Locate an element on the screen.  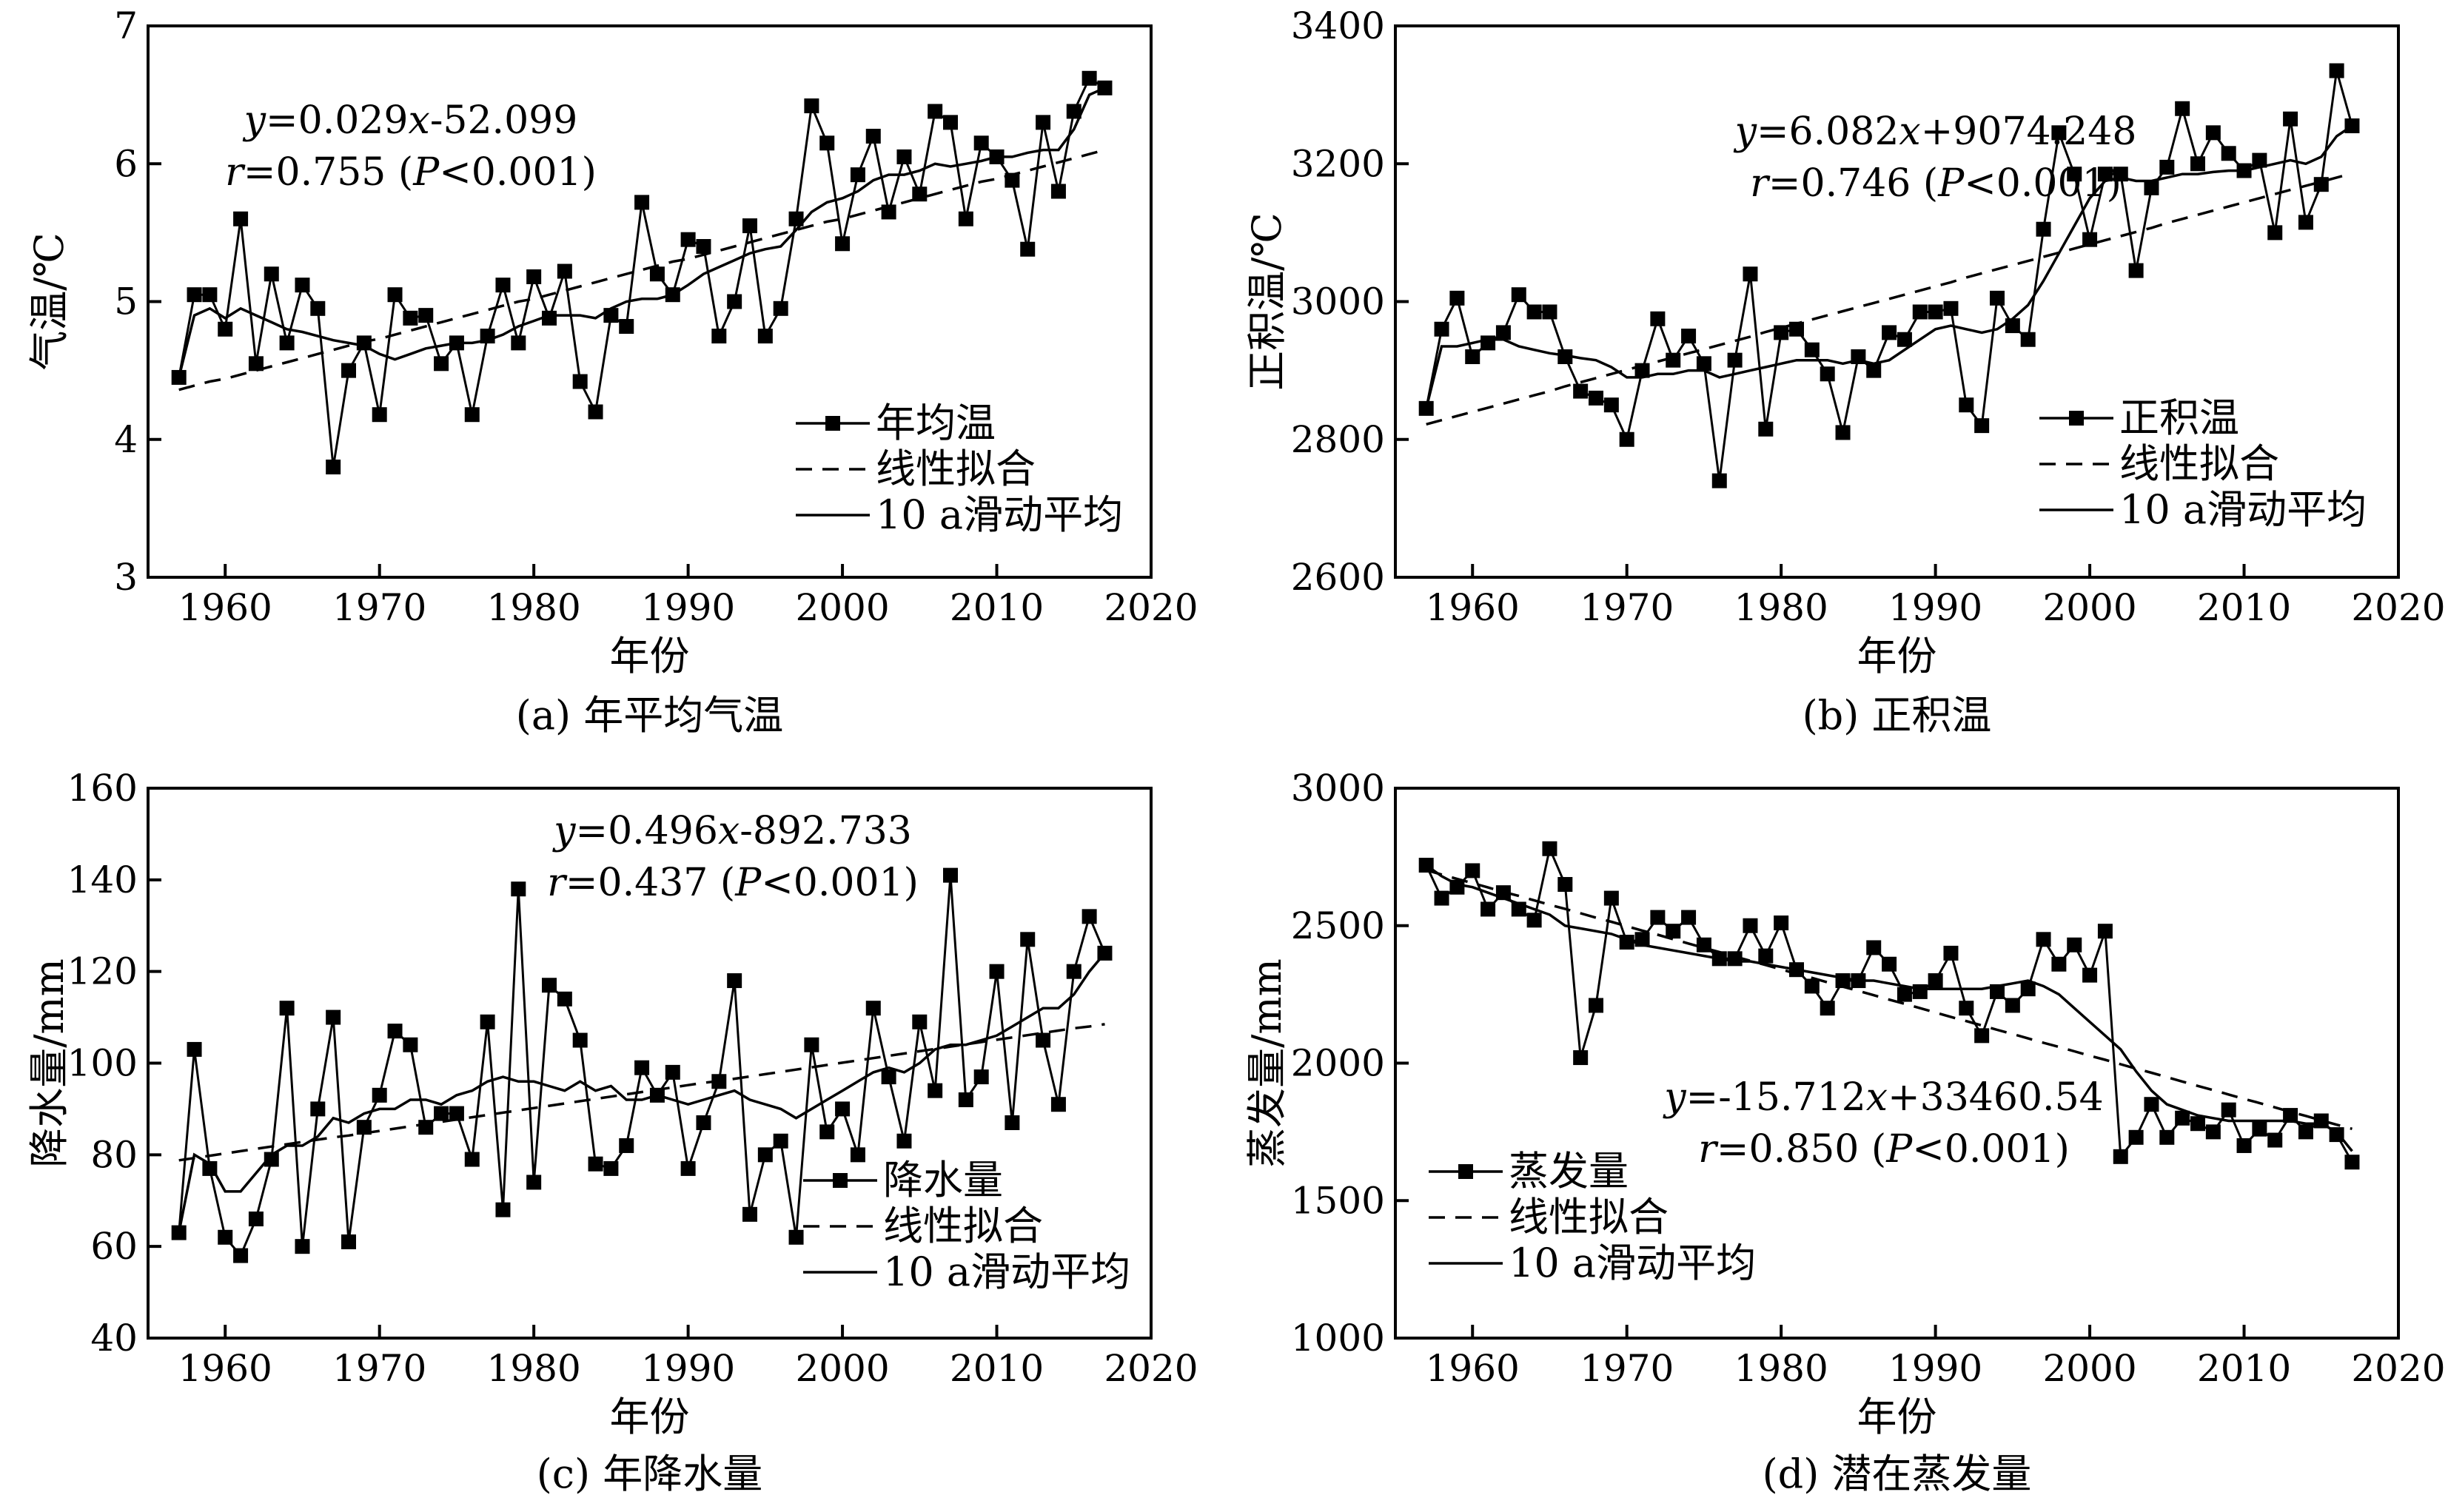
y-axis-title: 蒸发量/mm is located at coordinates (1267, 1063).